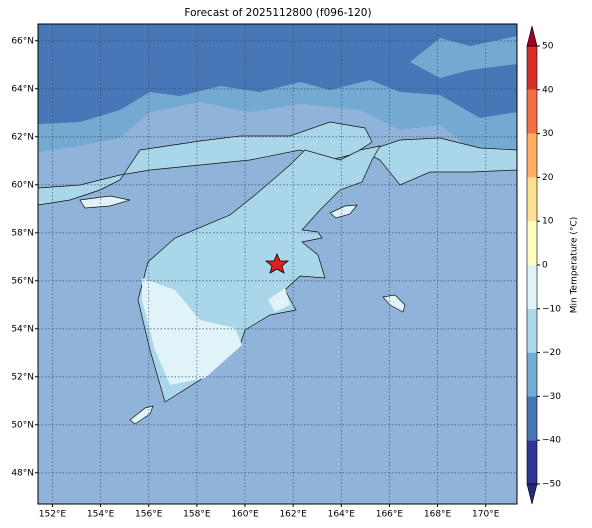 Image resolution: width=592 pixels, height=528 pixels. Describe the element at coordinates (548, 134) in the screenshot. I see `colorbar-tick-label: 30` at that location.